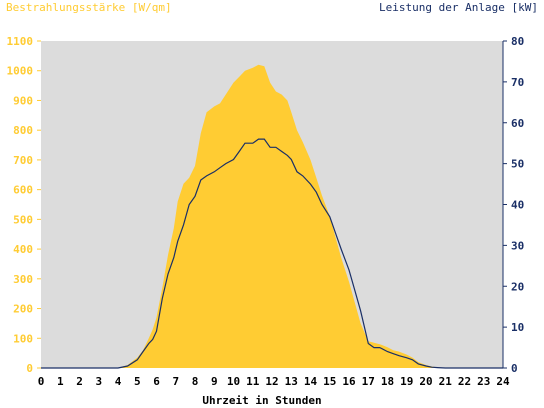 The height and width of the screenshot is (408, 544). I want to click on x-tick-label: 5, so click(137, 381).